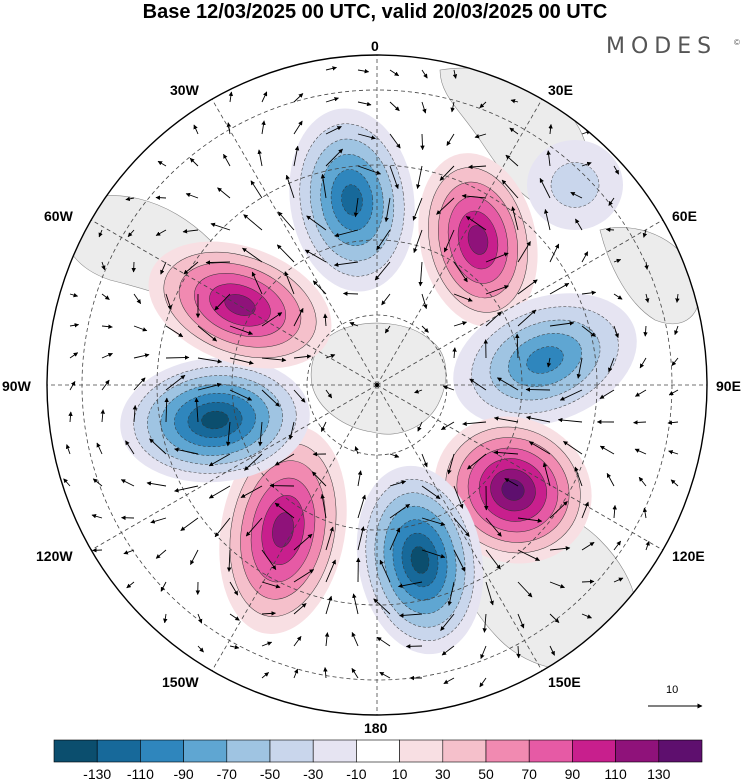  Describe the element at coordinates (575, 185) in the screenshot. I see `anomaly-contour` at that location.